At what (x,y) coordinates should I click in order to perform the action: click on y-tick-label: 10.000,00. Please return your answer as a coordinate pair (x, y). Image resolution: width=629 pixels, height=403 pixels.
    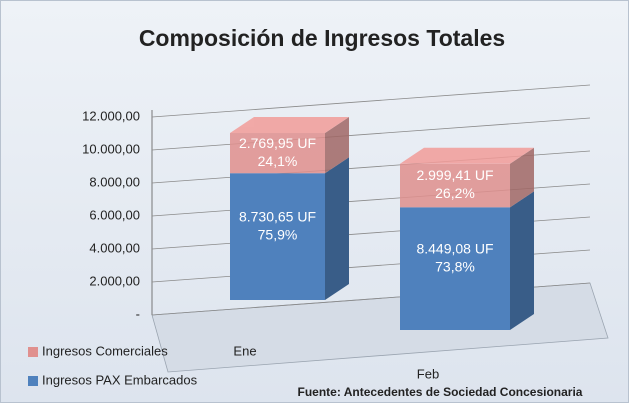
    Looking at the image, I should click on (111, 148).